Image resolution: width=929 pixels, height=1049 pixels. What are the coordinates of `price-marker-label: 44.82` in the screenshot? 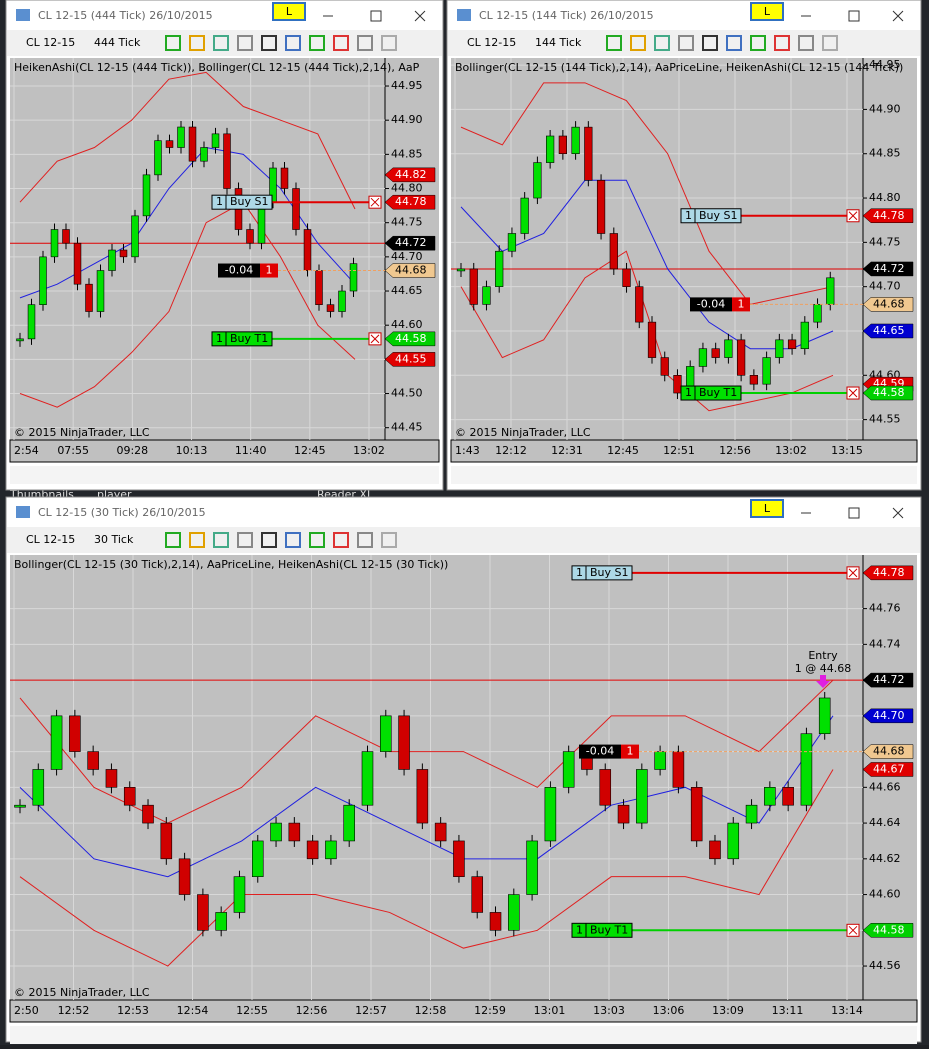 It's located at (411, 174).